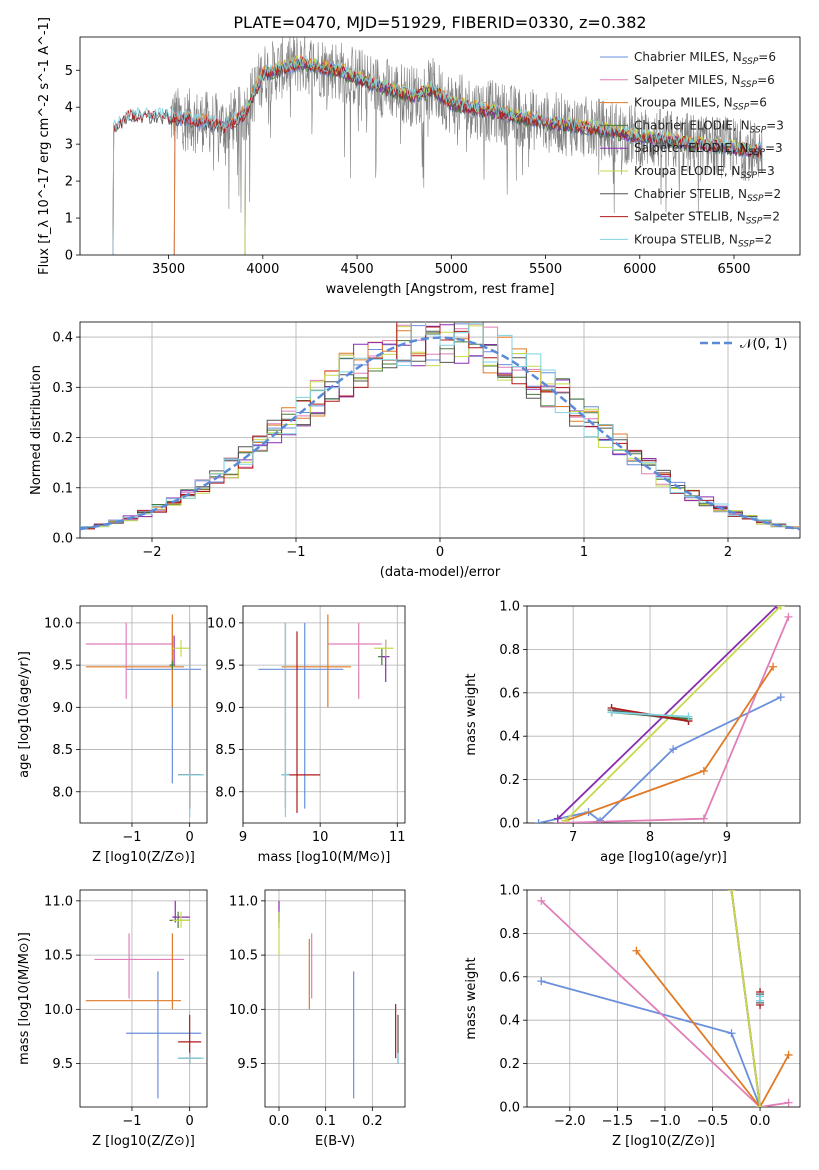  Describe the element at coordinates (151, 552) in the screenshot. I see `x-tick-label: −2` at that location.